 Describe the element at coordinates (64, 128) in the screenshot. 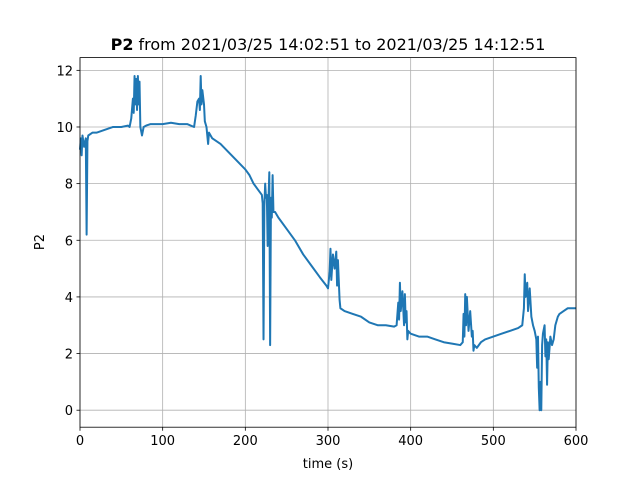

I see `y-tick-label: 10` at that location.